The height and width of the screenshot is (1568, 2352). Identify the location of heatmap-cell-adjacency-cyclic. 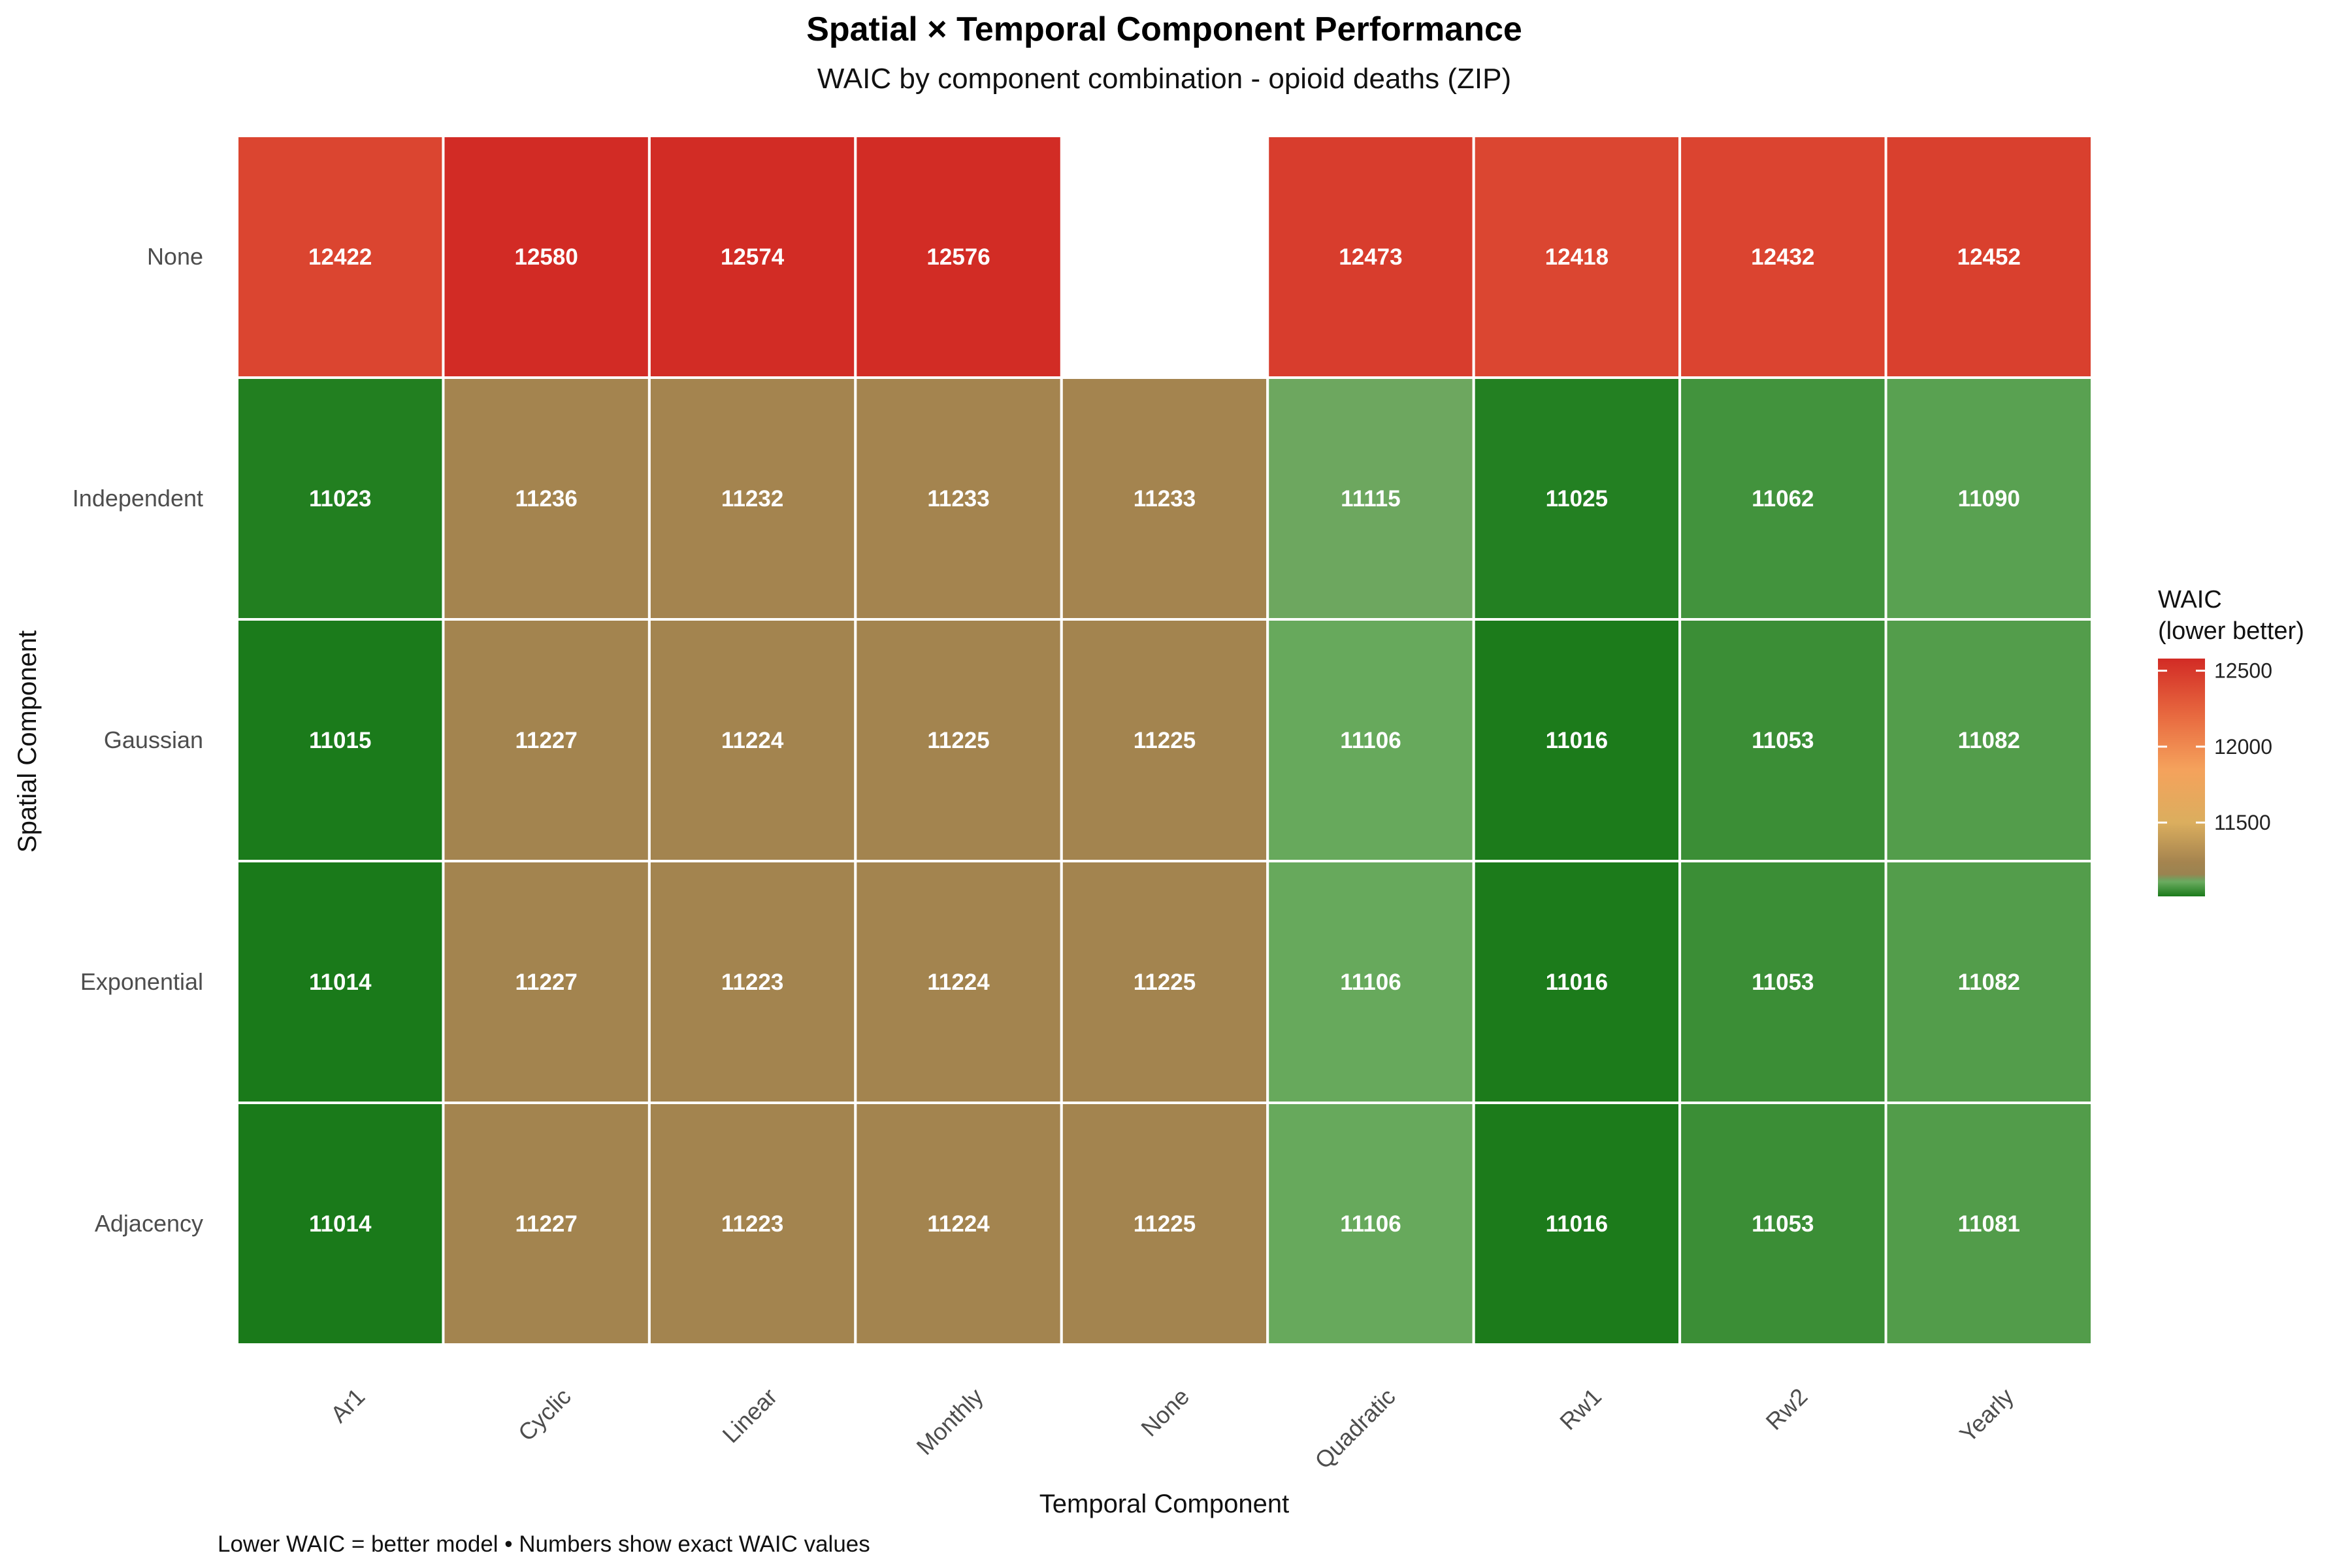
(546, 1224).